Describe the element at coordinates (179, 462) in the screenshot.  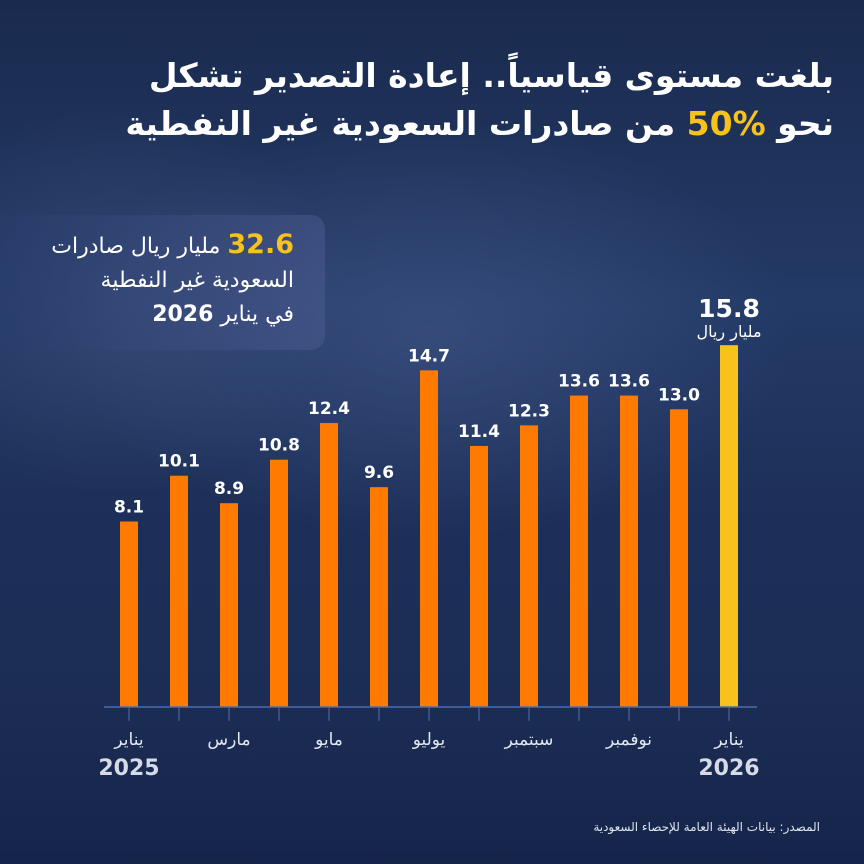
I see `data-label: 10.1` at that location.